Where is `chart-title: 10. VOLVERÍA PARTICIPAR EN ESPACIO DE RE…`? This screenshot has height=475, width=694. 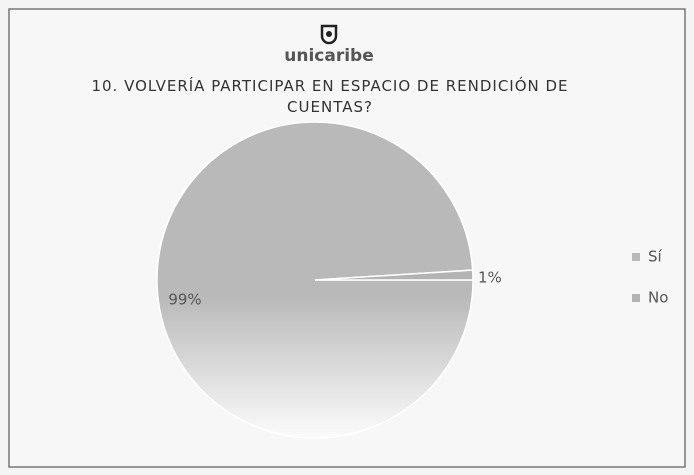
chart-title: 10. VOLVERÍA PARTICIPAR EN ESPACIO DE RE… is located at coordinates (330, 96).